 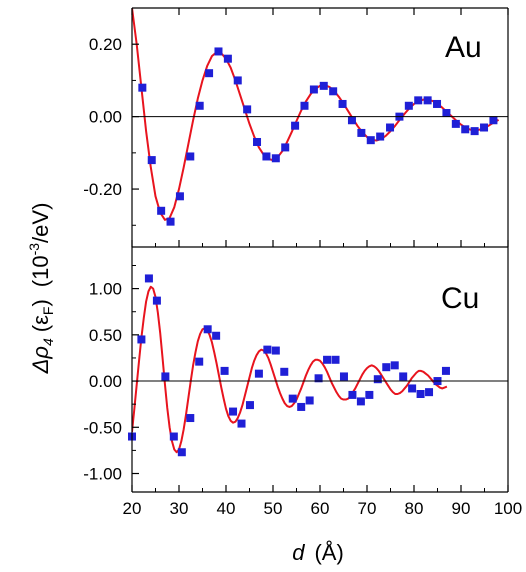 What do you see at coordinates (508, 508) in the screenshot?
I see `x-tick-label: 100` at bounding box center [508, 508].